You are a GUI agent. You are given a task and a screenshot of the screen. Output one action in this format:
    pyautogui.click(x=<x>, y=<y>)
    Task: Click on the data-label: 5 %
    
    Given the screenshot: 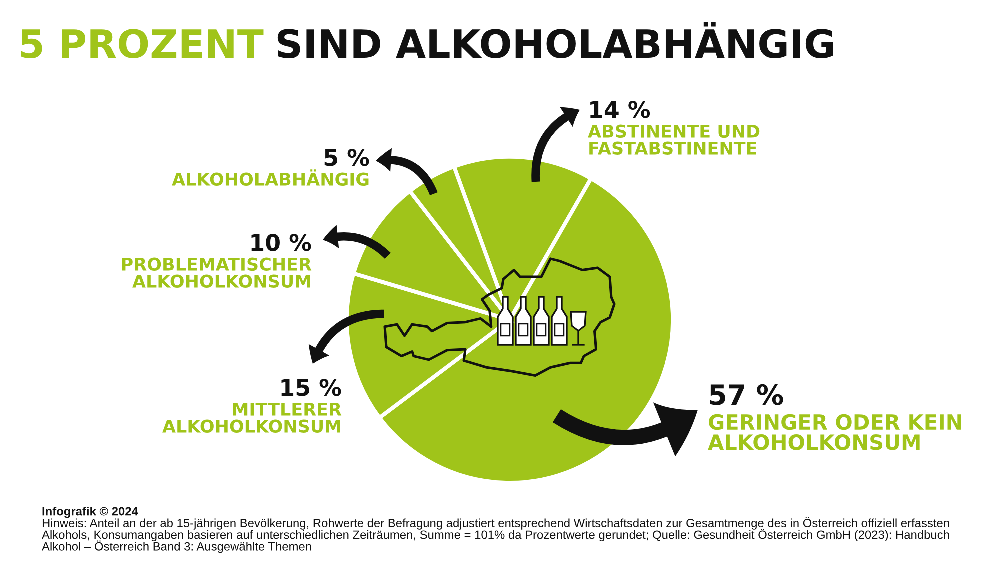 What is the action you would take?
    pyautogui.click(x=347, y=157)
    